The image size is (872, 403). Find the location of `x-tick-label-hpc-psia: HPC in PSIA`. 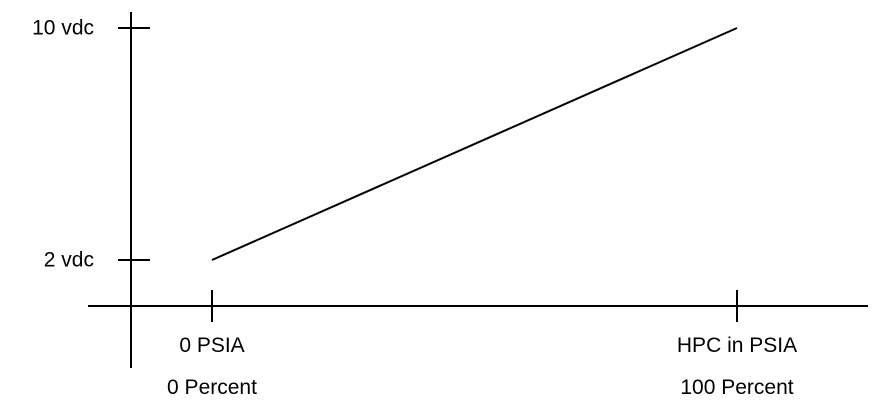

x-tick-label-hpc-psia: HPC in PSIA is located at coordinates (737, 345).